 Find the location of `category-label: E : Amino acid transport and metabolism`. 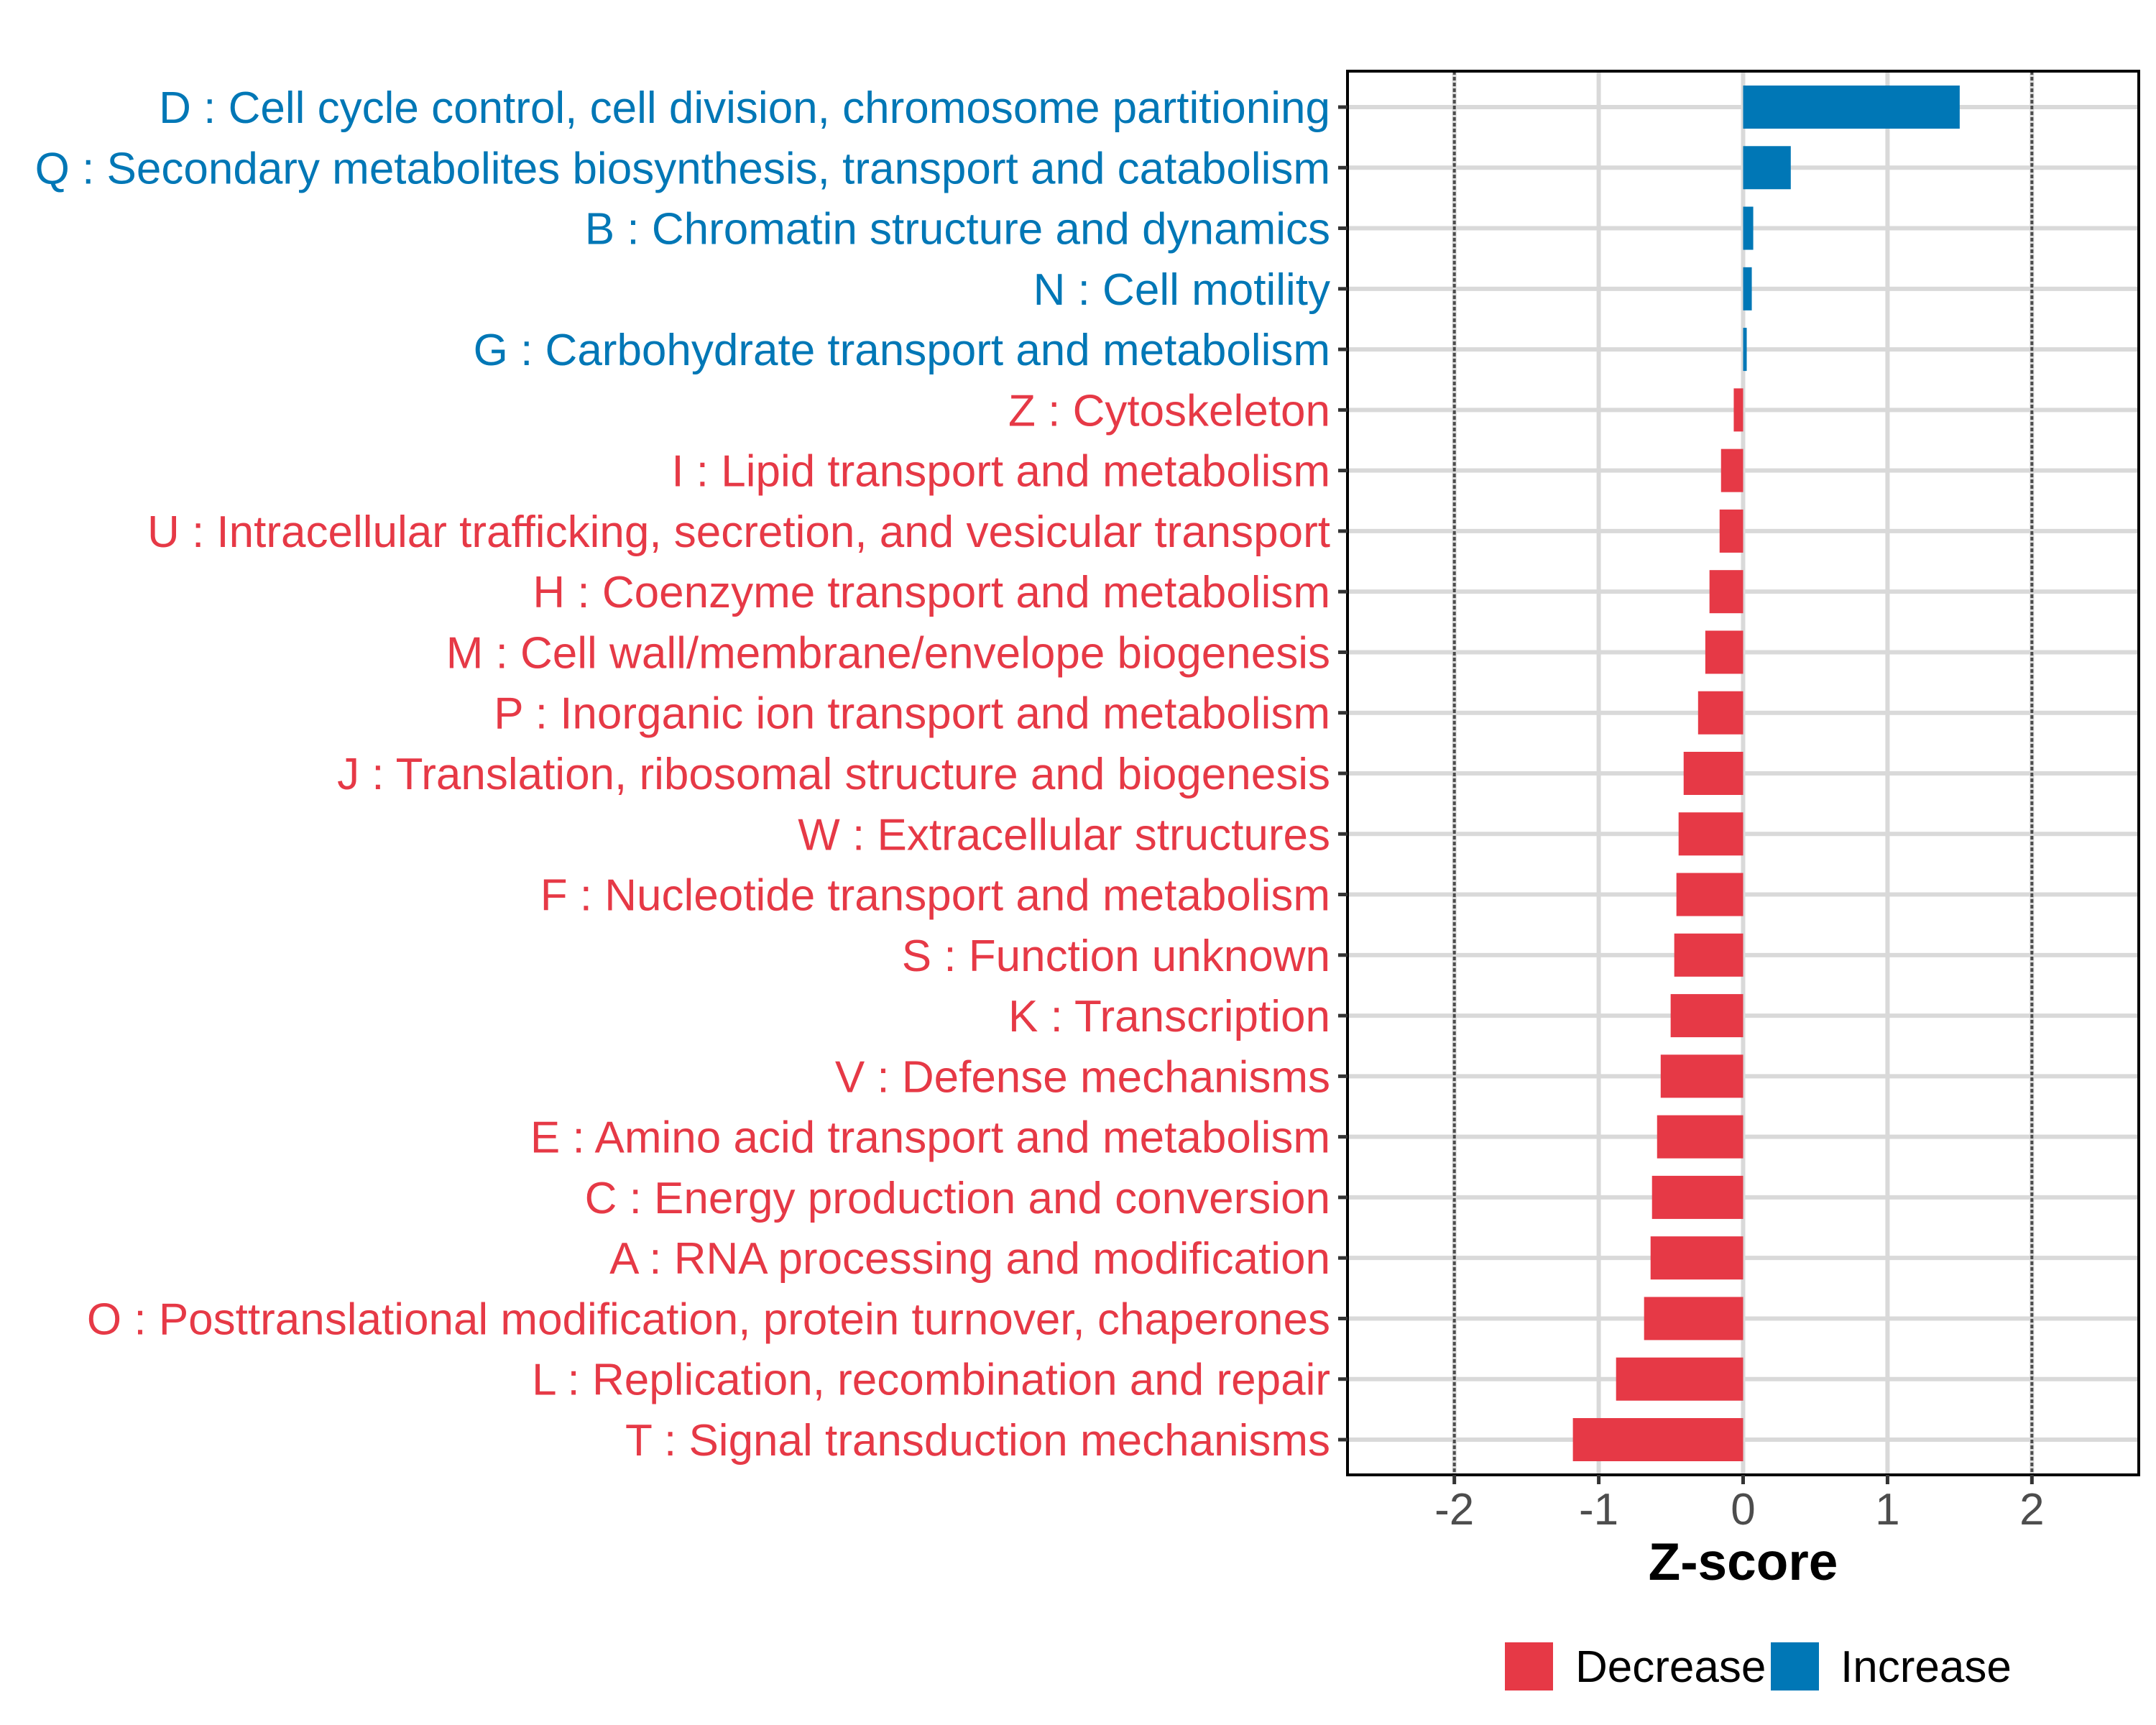

category-label: E : Amino acid transport and metabolism is located at coordinates (930, 1138).